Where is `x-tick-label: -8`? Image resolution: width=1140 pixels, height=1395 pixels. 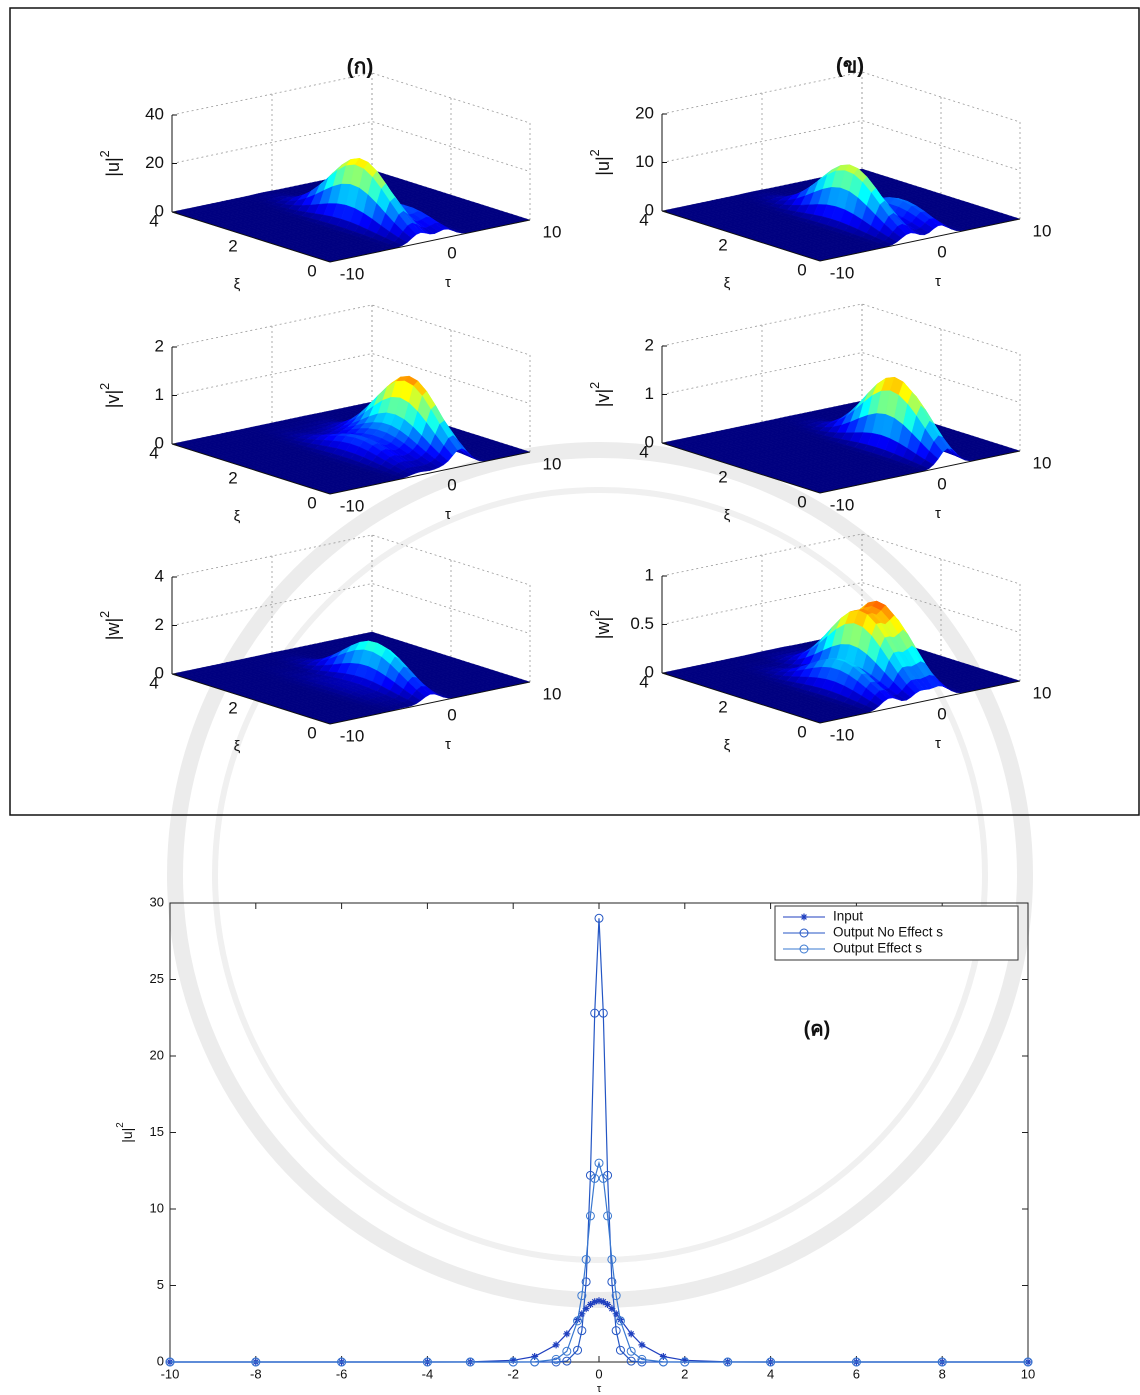
x-tick-label: -8 is located at coordinates (256, 1373).